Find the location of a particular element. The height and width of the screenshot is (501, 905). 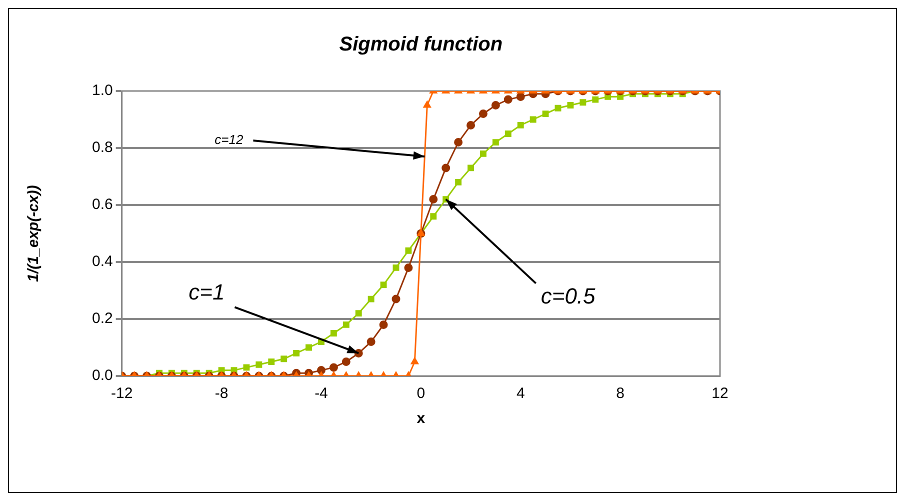

x-tick-label: 12 is located at coordinates (720, 393).